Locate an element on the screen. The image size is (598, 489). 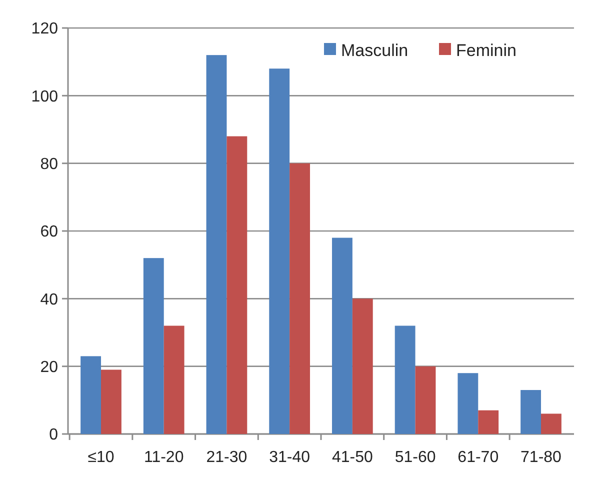
x-tick-label: ≤10 is located at coordinates (101, 457).